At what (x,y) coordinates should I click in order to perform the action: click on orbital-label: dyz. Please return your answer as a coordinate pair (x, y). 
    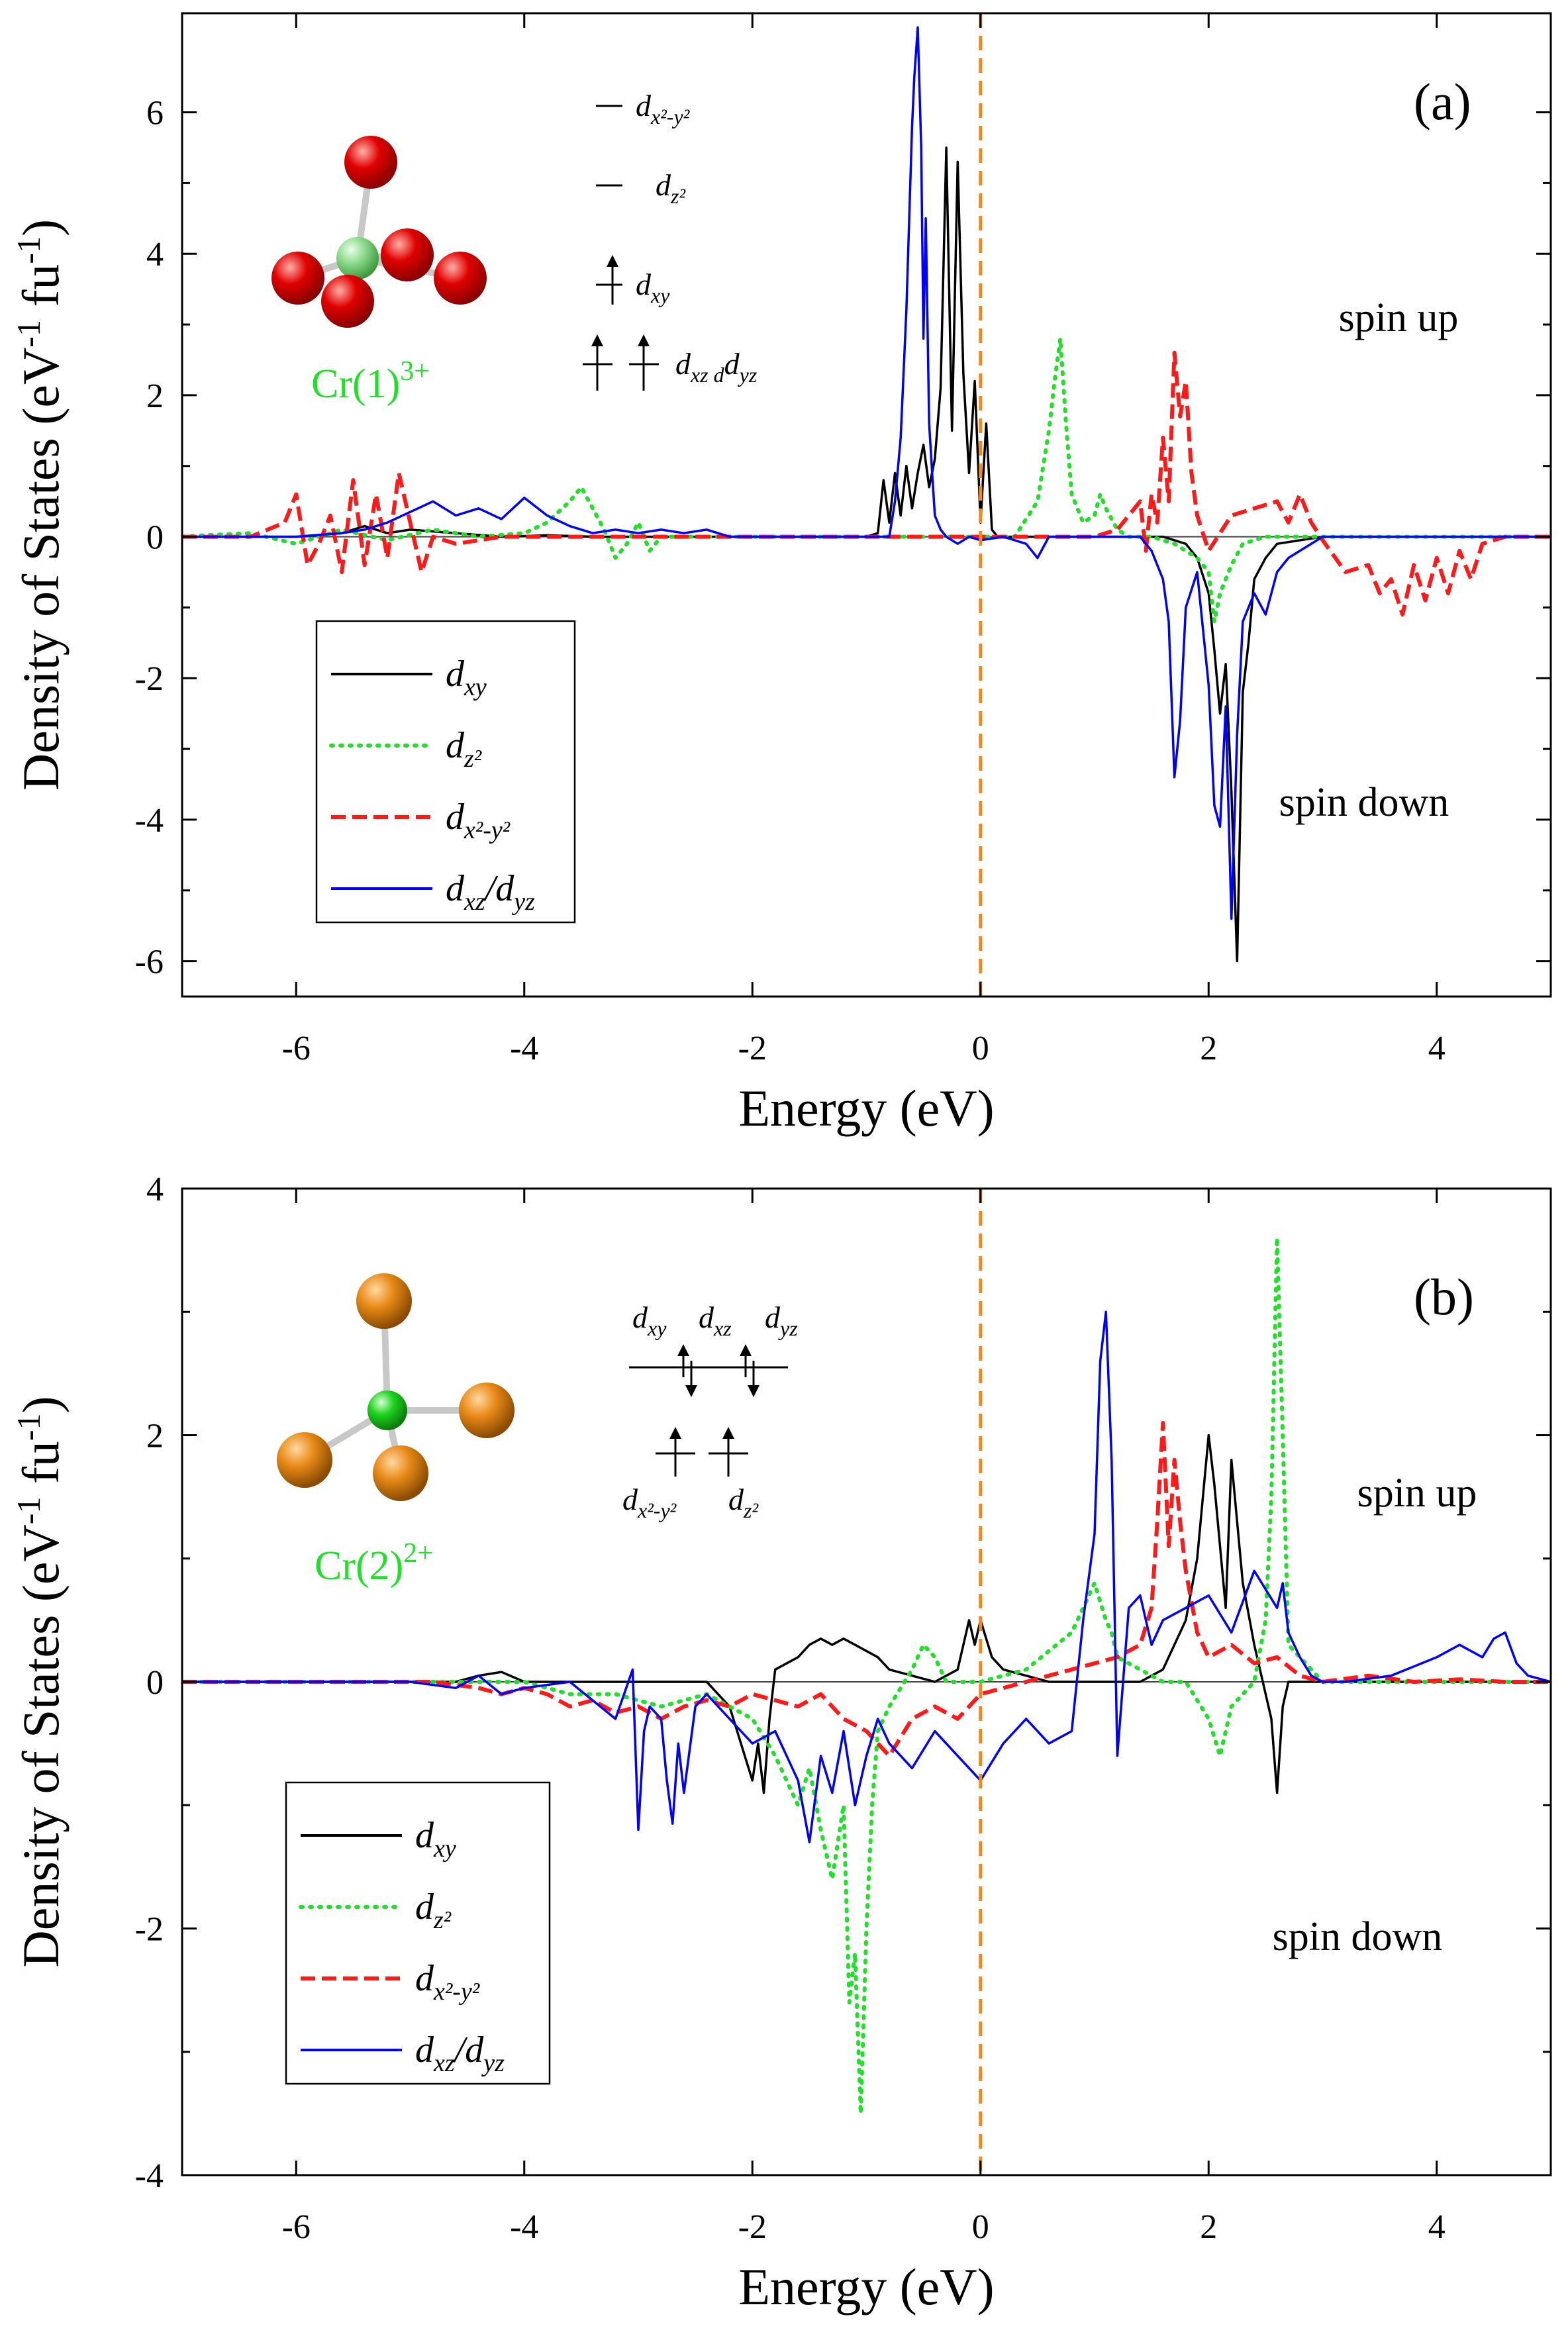
    Looking at the image, I should click on (781, 1320).